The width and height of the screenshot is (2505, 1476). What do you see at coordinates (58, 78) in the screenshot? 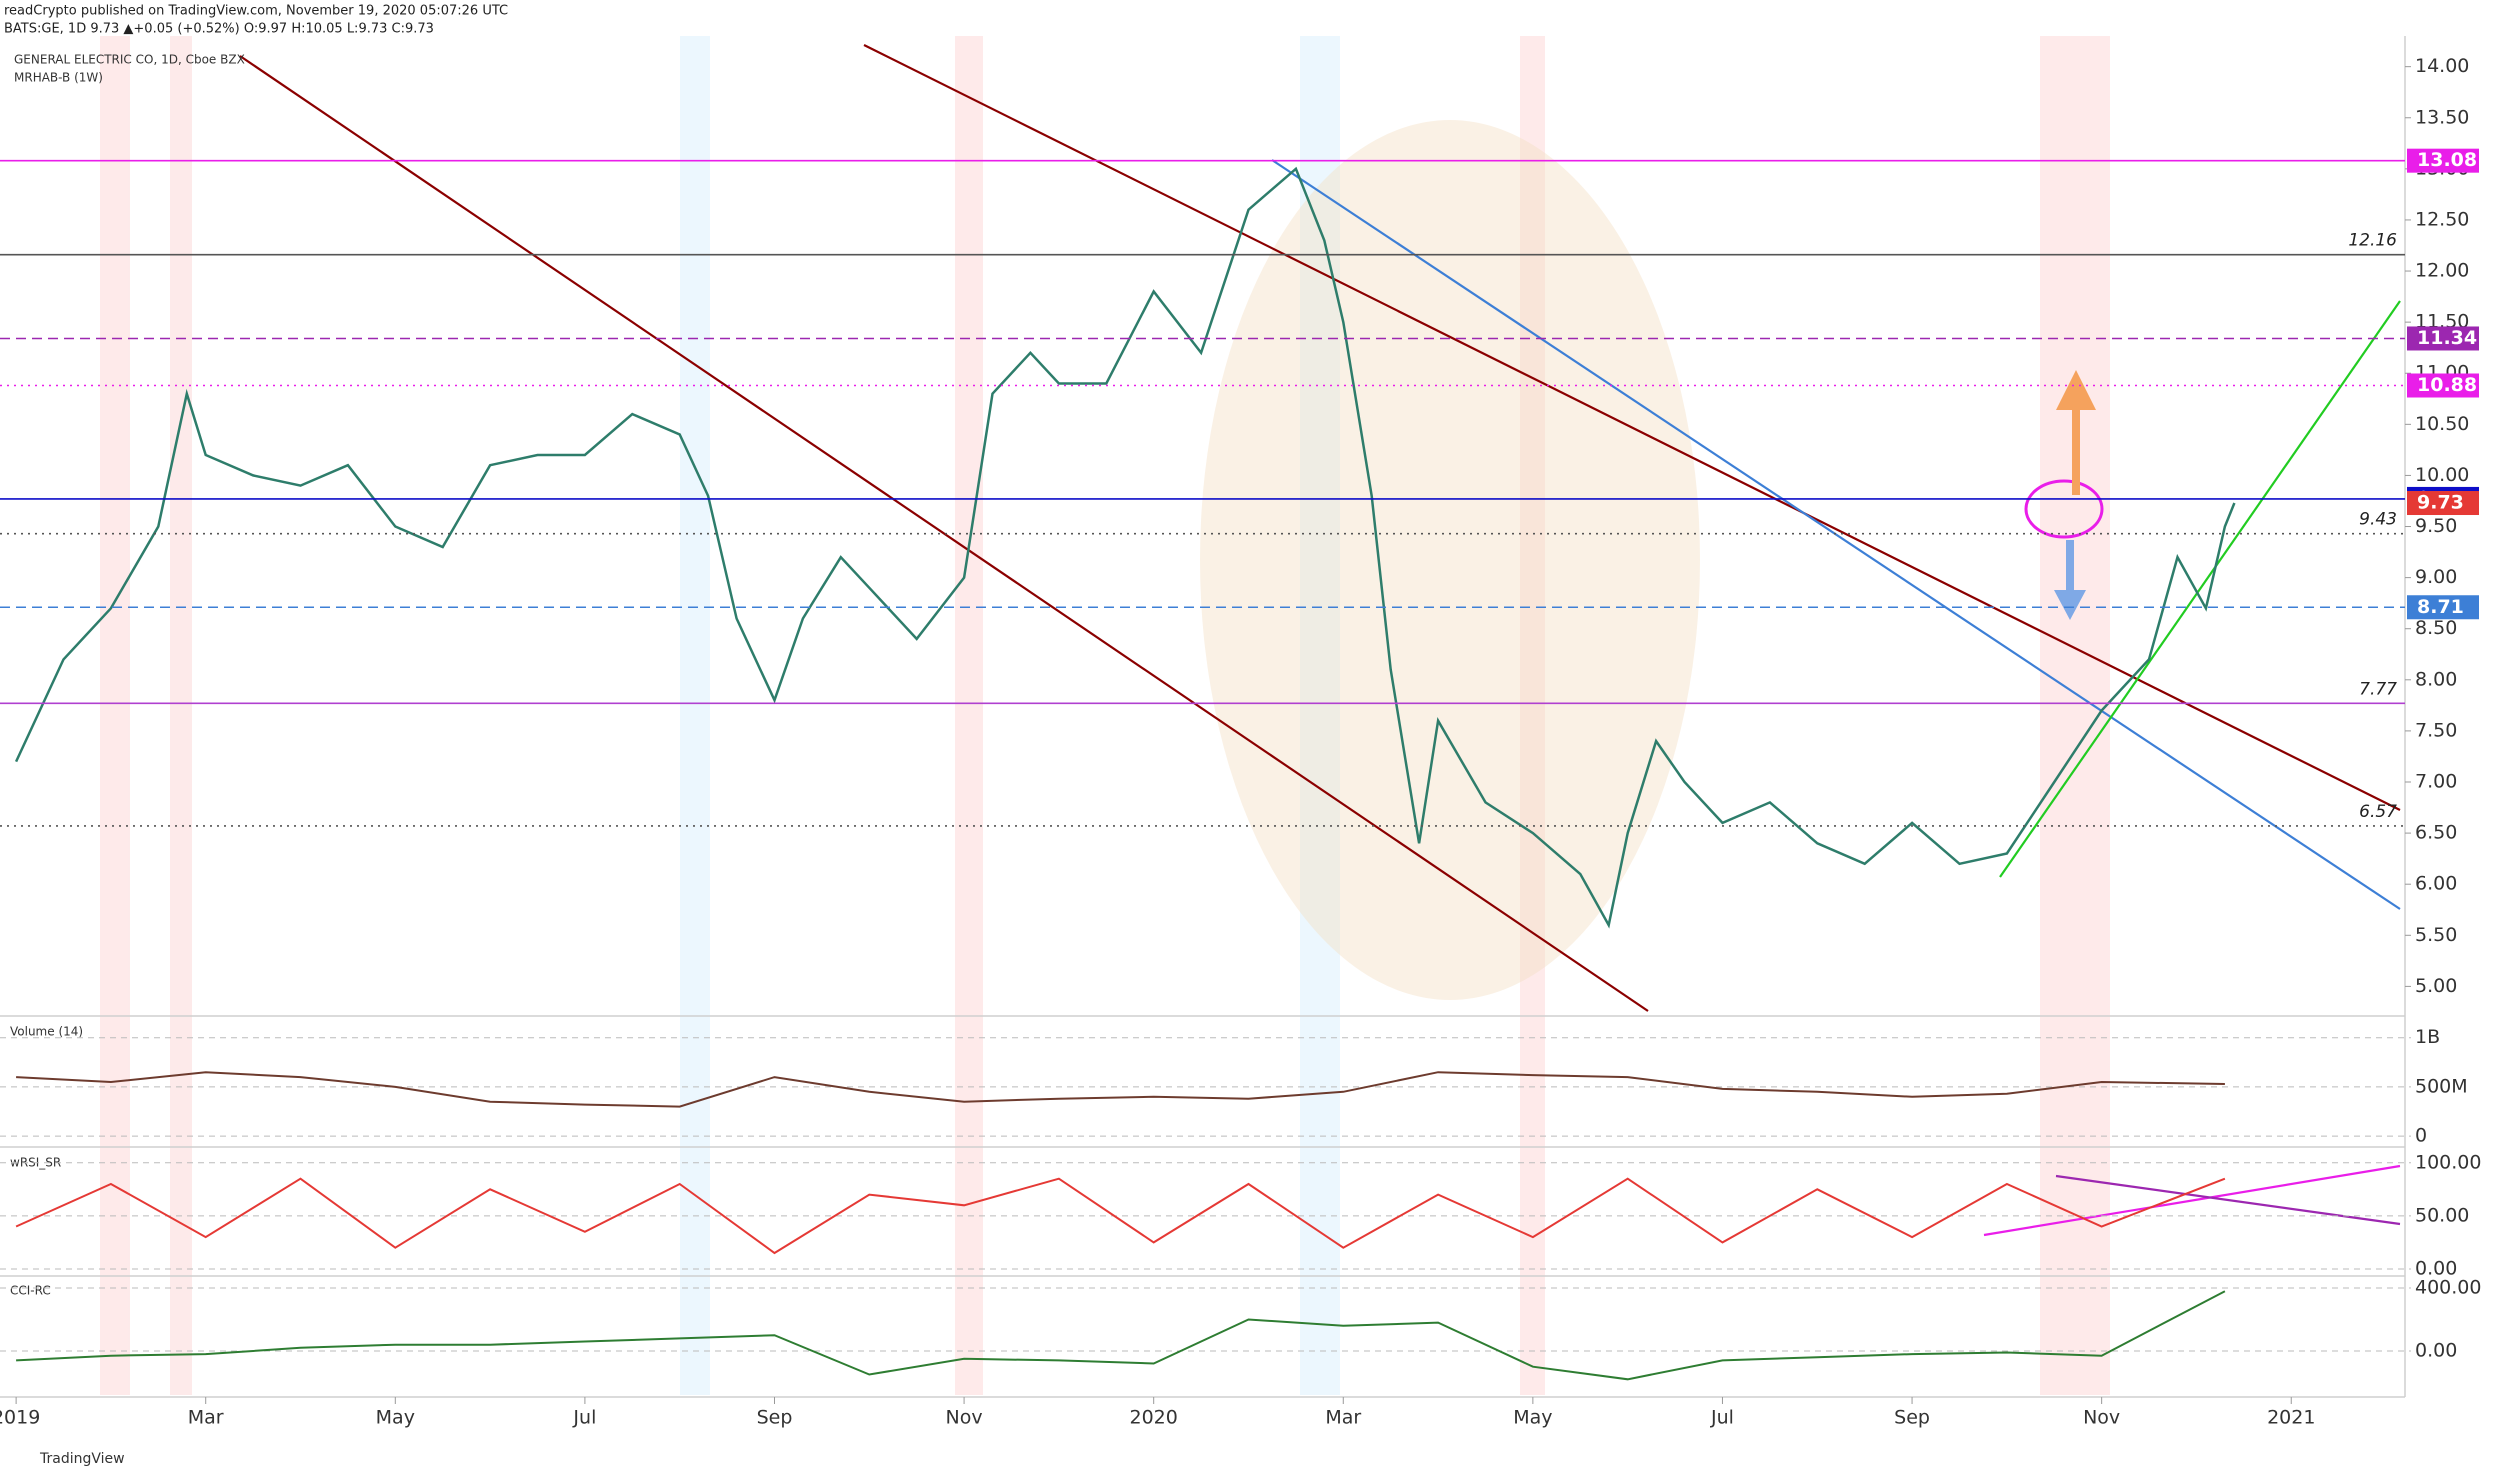
I see `chart-subtitle: MRHAB-B (1W)` at bounding box center [58, 78].